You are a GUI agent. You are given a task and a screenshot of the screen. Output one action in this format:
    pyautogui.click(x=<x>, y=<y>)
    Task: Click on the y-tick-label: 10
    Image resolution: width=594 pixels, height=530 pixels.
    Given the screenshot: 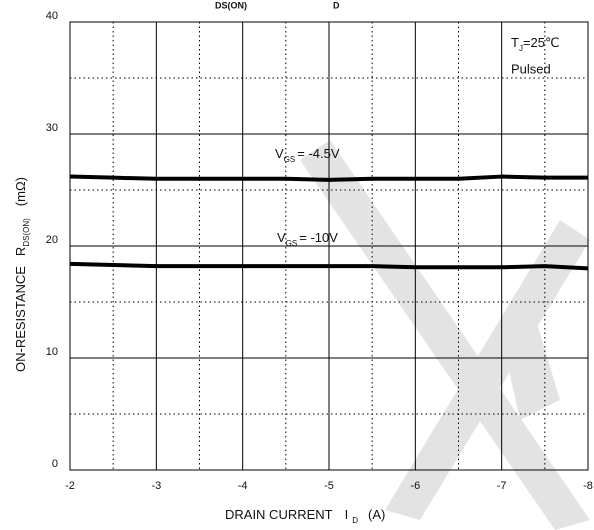 What is the action you would take?
    pyautogui.click(x=52, y=352)
    